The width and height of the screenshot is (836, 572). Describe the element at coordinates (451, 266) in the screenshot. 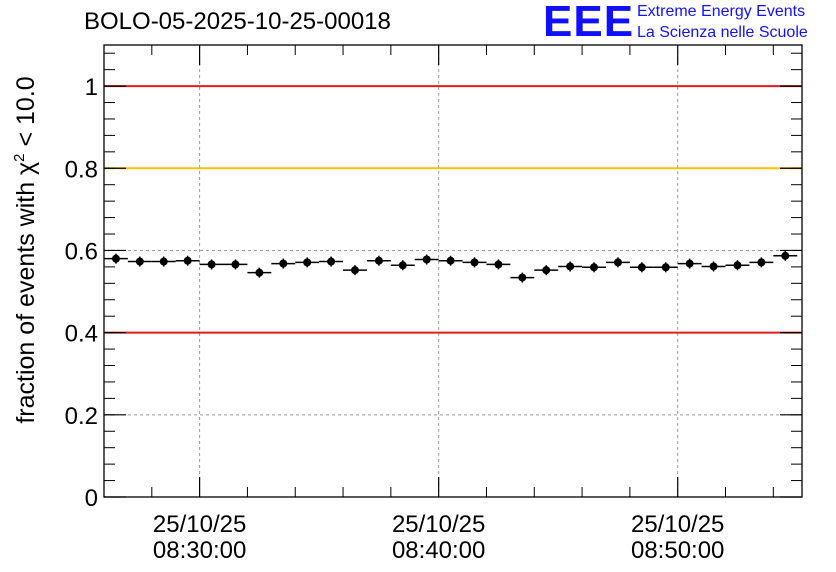

I see `data-points` at that location.